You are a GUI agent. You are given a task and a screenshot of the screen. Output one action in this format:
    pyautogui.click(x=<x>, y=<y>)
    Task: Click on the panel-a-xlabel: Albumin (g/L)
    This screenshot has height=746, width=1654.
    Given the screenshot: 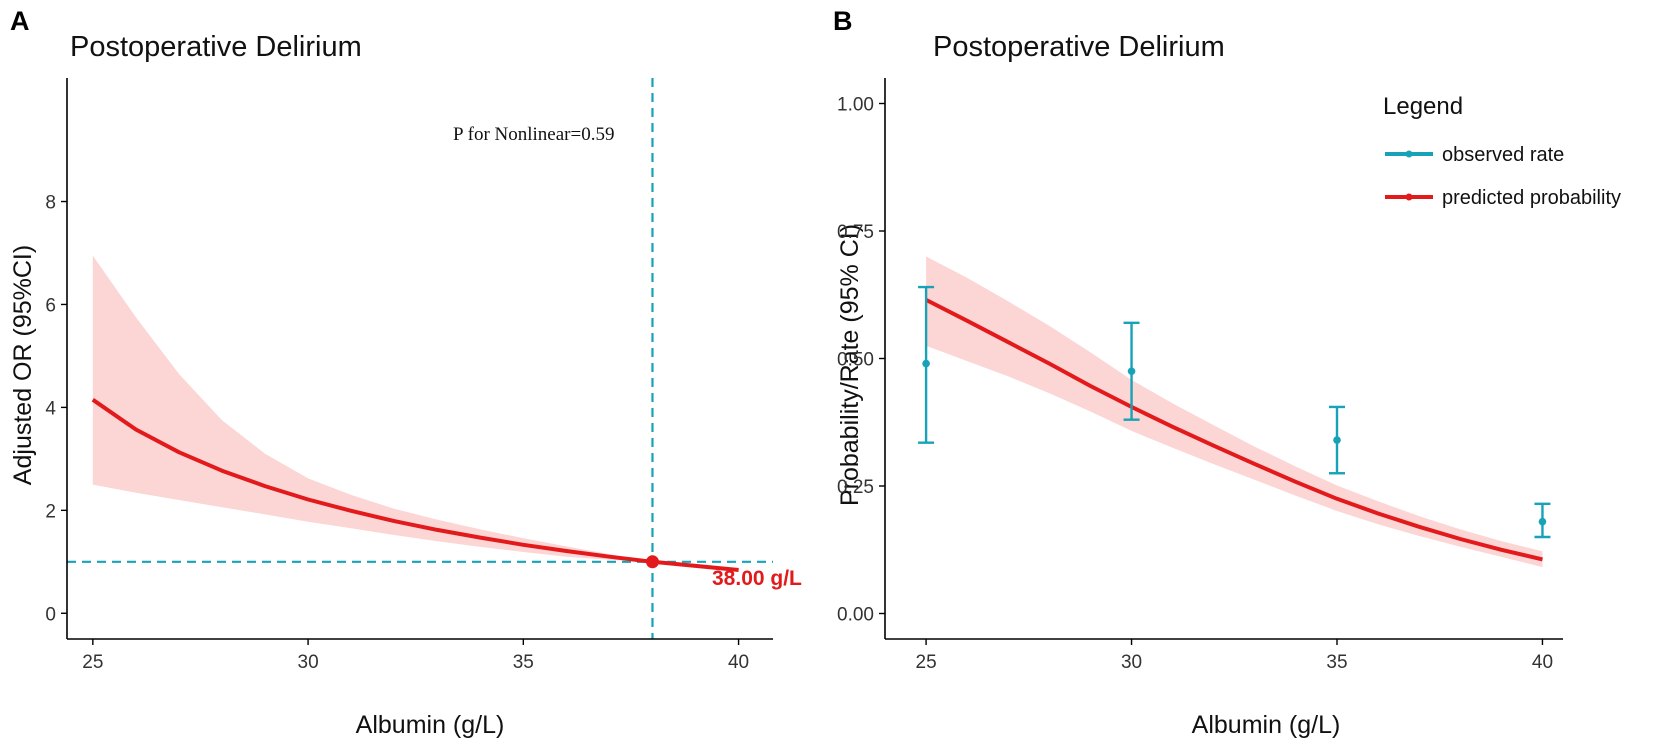 What is the action you would take?
    pyautogui.click(x=430, y=725)
    